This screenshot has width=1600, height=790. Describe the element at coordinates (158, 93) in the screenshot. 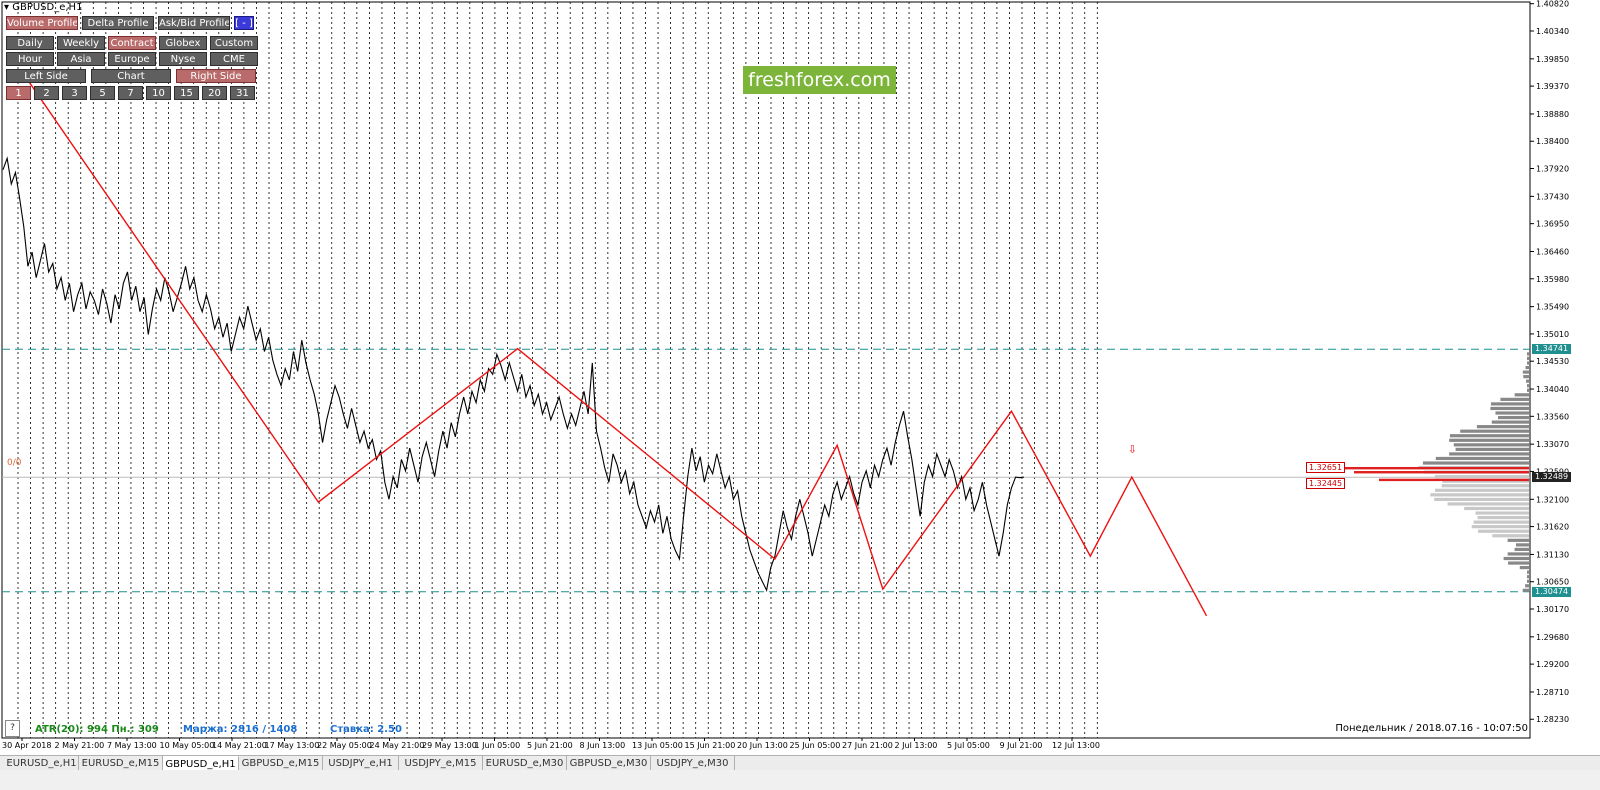

I see `toolbar-button-10: 10` at that location.